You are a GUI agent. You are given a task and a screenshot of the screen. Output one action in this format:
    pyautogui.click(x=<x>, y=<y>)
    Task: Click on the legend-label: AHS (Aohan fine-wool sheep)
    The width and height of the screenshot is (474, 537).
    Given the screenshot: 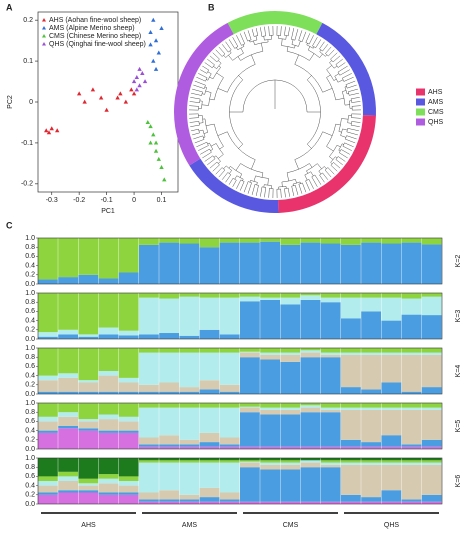 What is the action you would take?
    pyautogui.click(x=95, y=20)
    